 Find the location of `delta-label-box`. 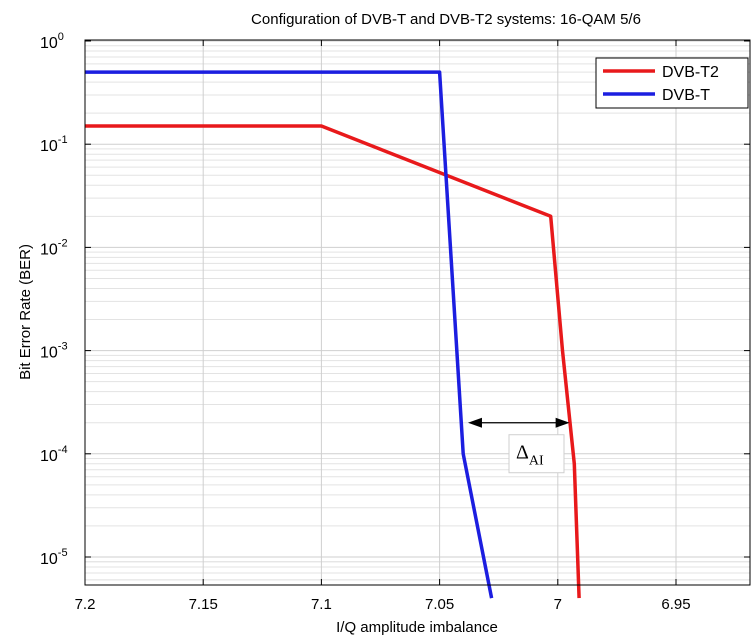

delta-label-box is located at coordinates (536, 454).